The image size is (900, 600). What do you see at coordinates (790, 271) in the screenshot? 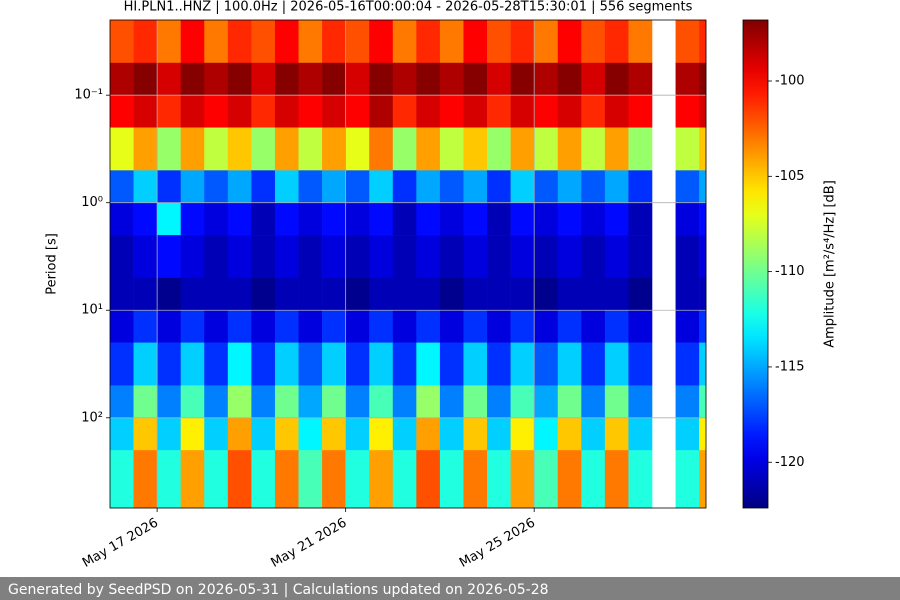
I see `colorbar-tick-label: -110` at bounding box center [790, 271].